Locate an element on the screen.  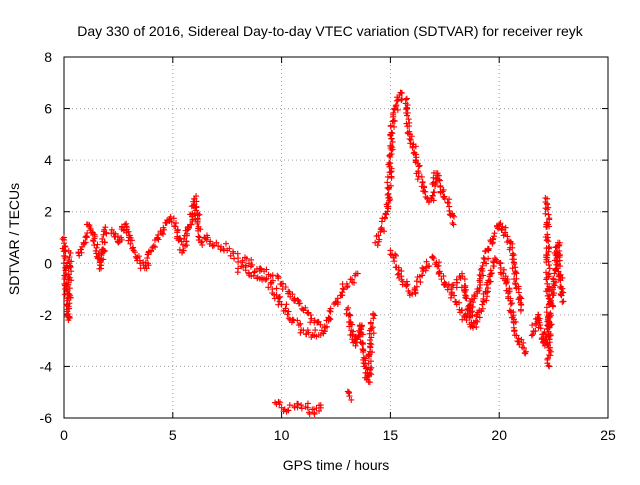
x-tick-label: 10 is located at coordinates (282, 435).